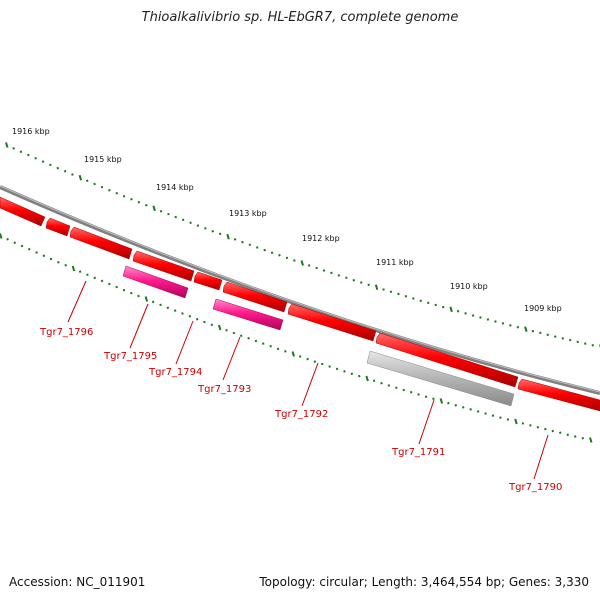 This screenshot has width=600, height=600. Describe the element at coordinates (66, 332) in the screenshot. I see `locus-label: Tgr7_1796` at that location.